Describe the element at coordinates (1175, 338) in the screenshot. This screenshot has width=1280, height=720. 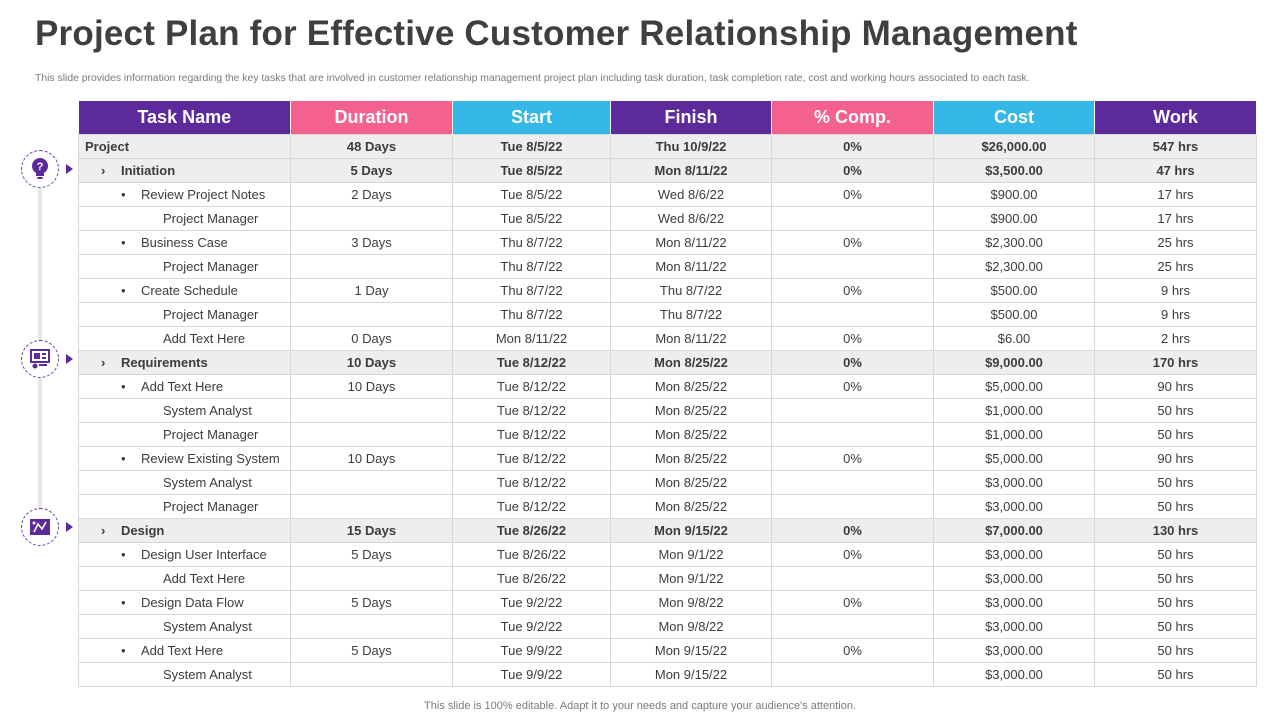
I see `cell-work: 2 hrs` at that location.